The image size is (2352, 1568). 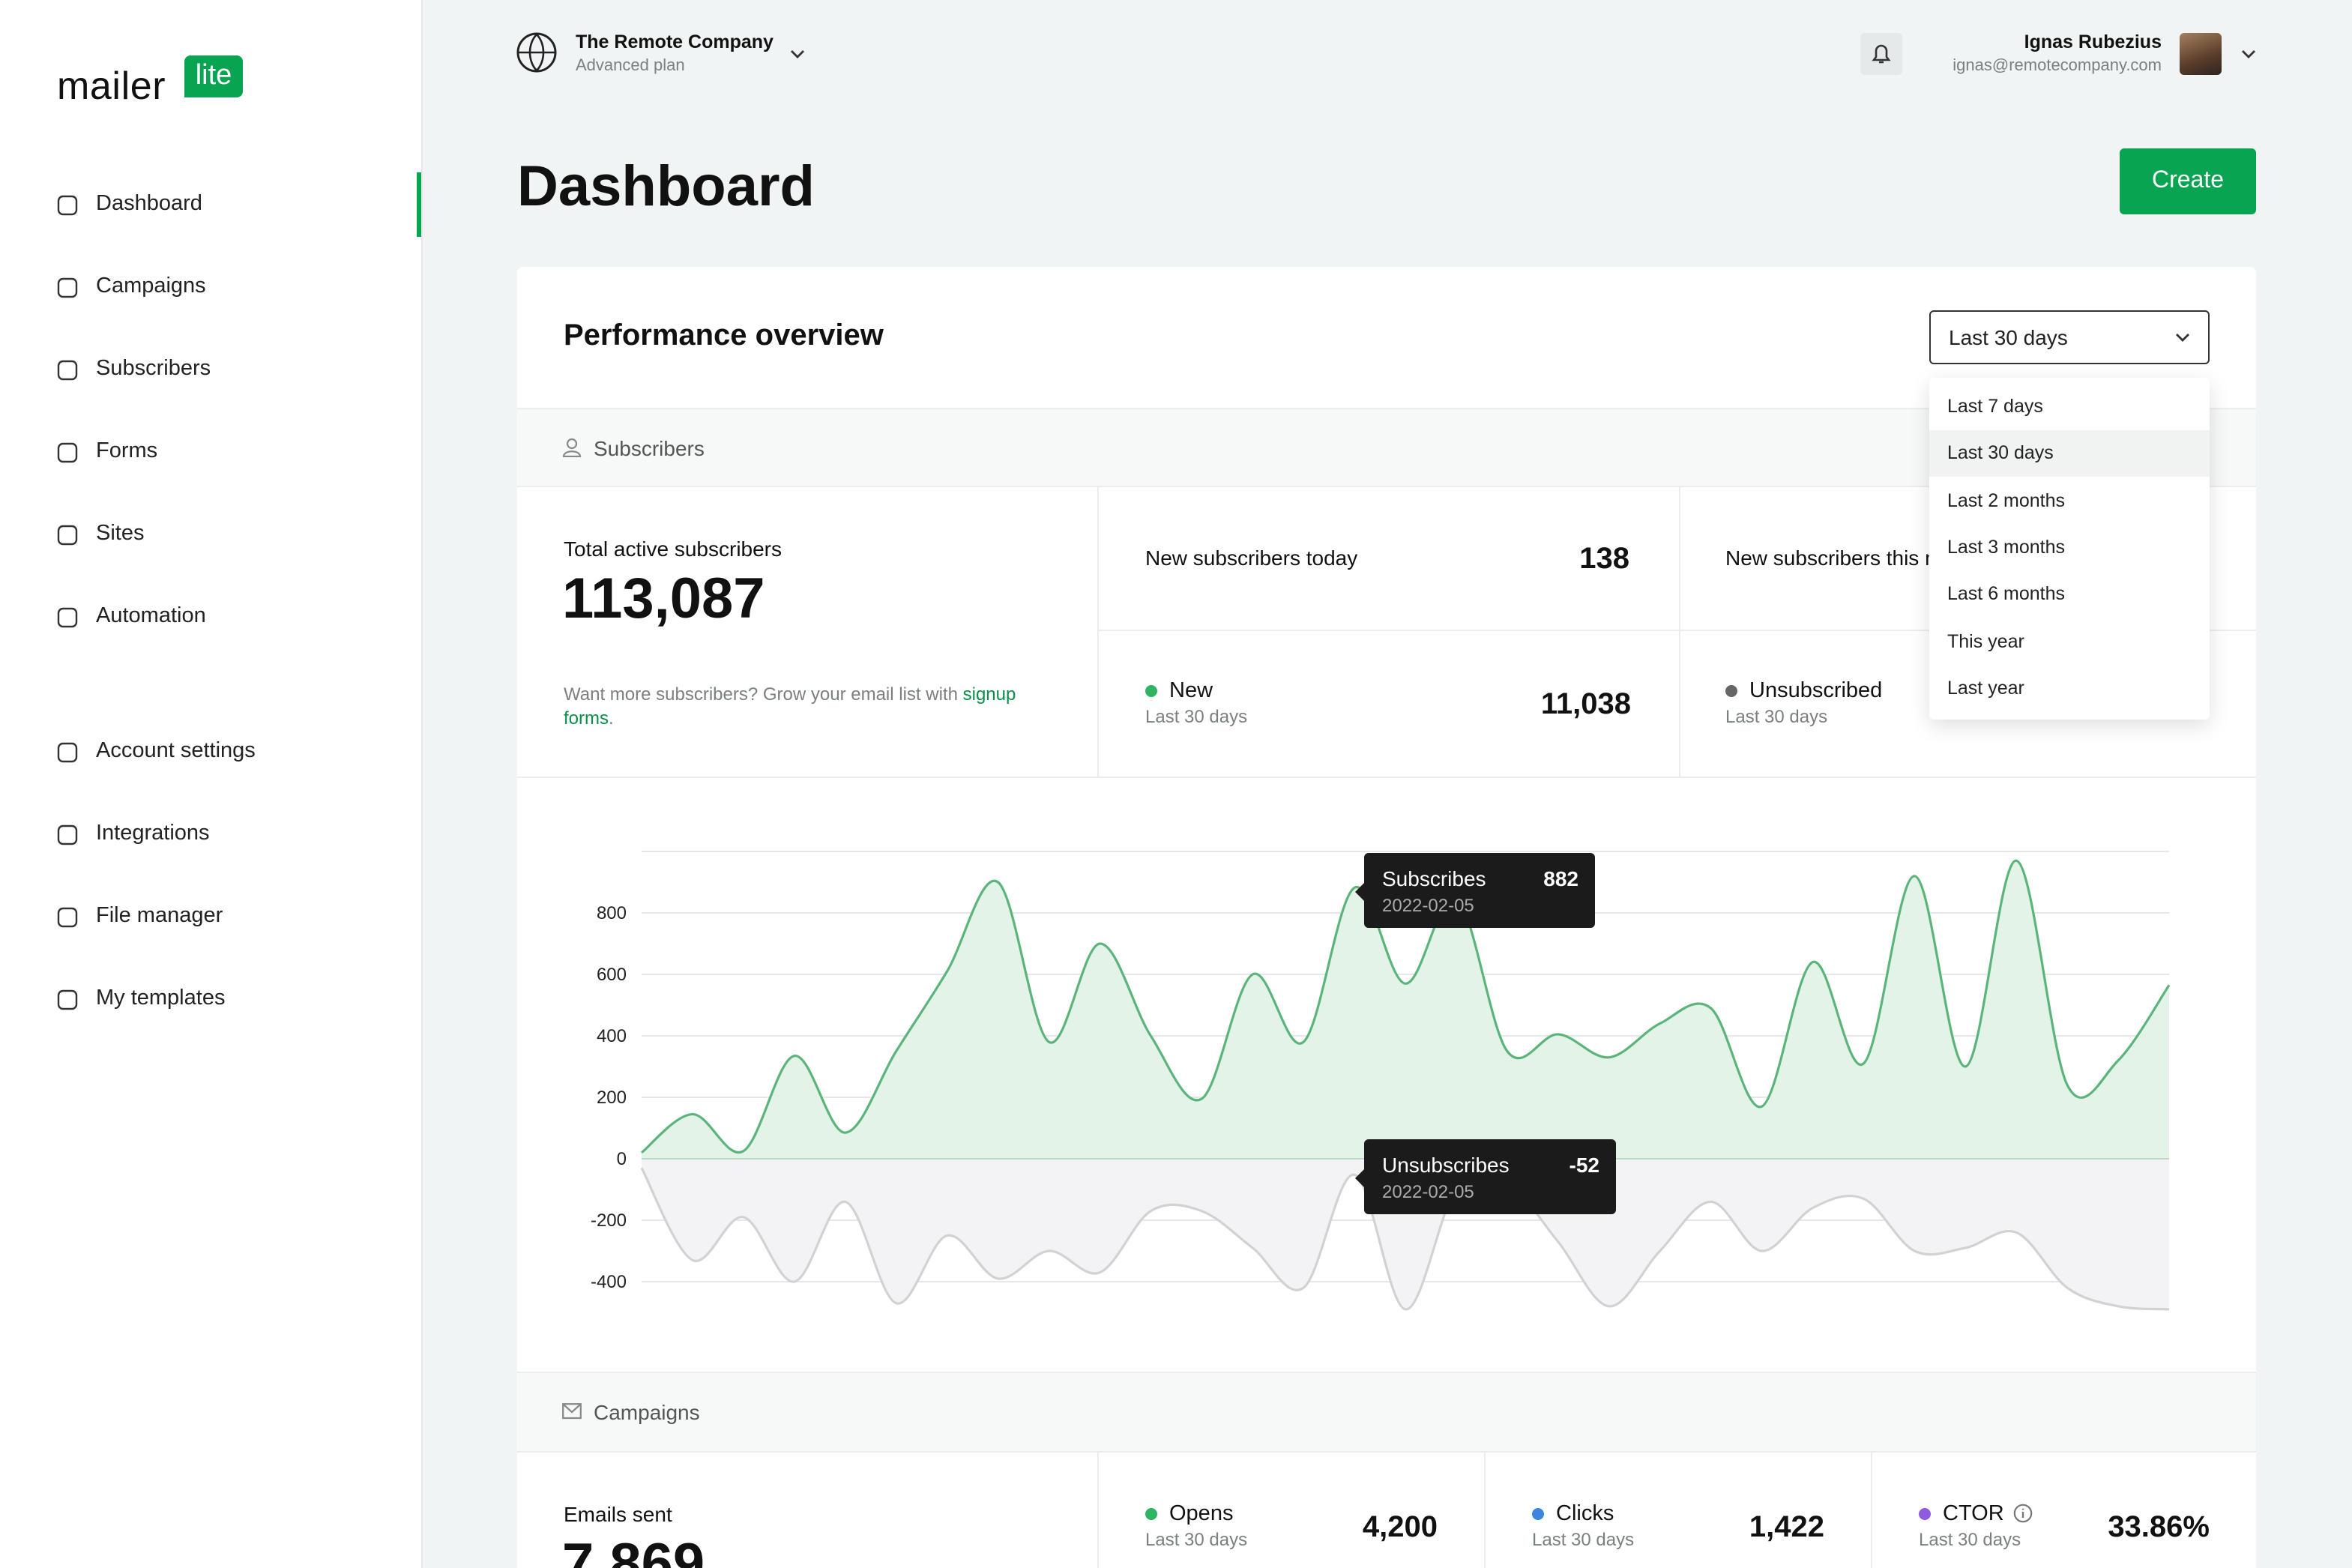 I want to click on section-bar: Campaigns, so click(x=1386, y=1412).